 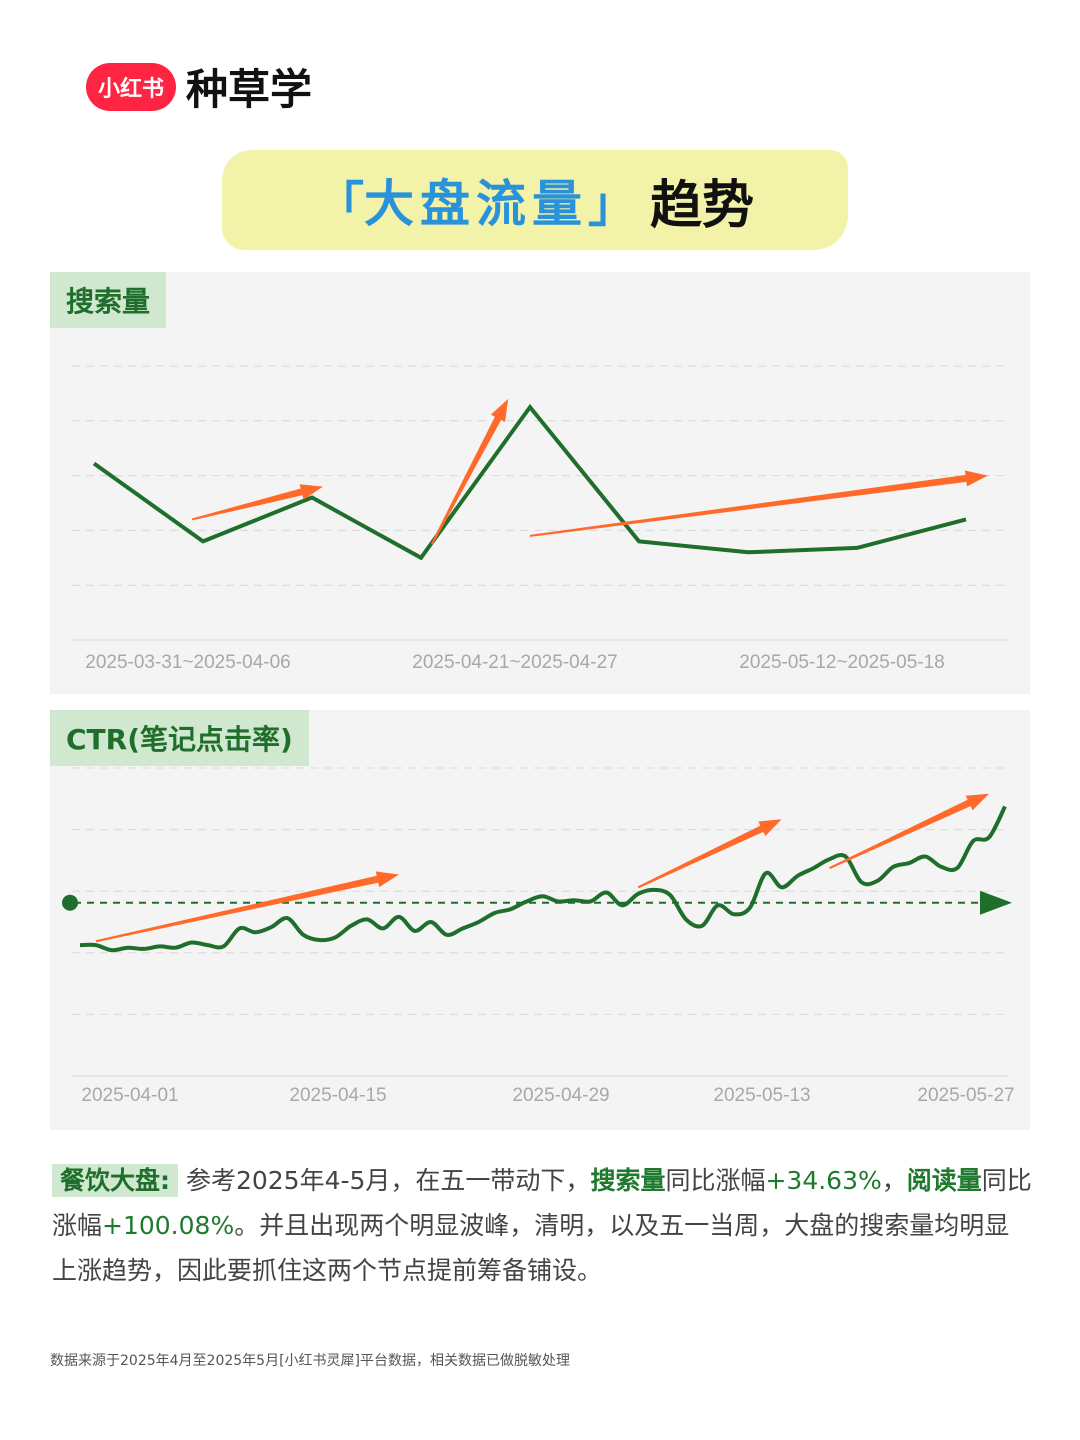 I want to click on x-tick-label: 2025-03-31~2025-04-06, so click(x=187, y=662).